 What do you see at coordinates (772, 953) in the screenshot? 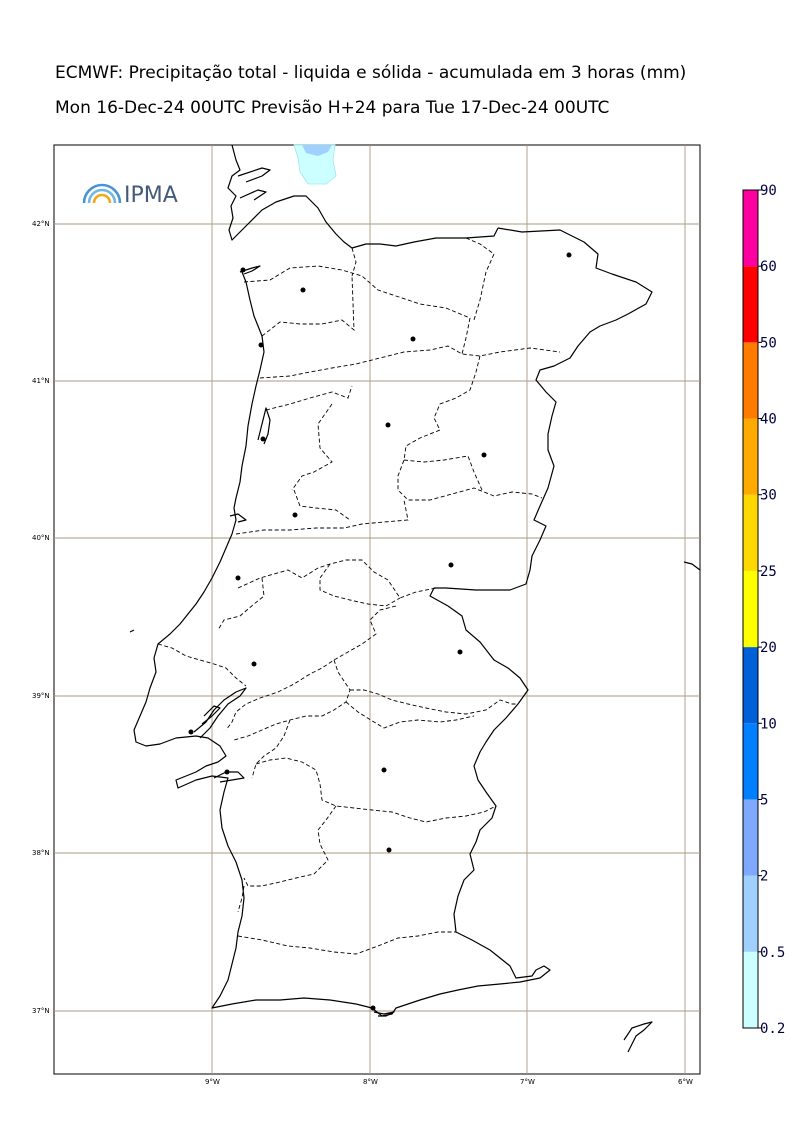
I see `colorbar-label: 0.5` at bounding box center [772, 953].